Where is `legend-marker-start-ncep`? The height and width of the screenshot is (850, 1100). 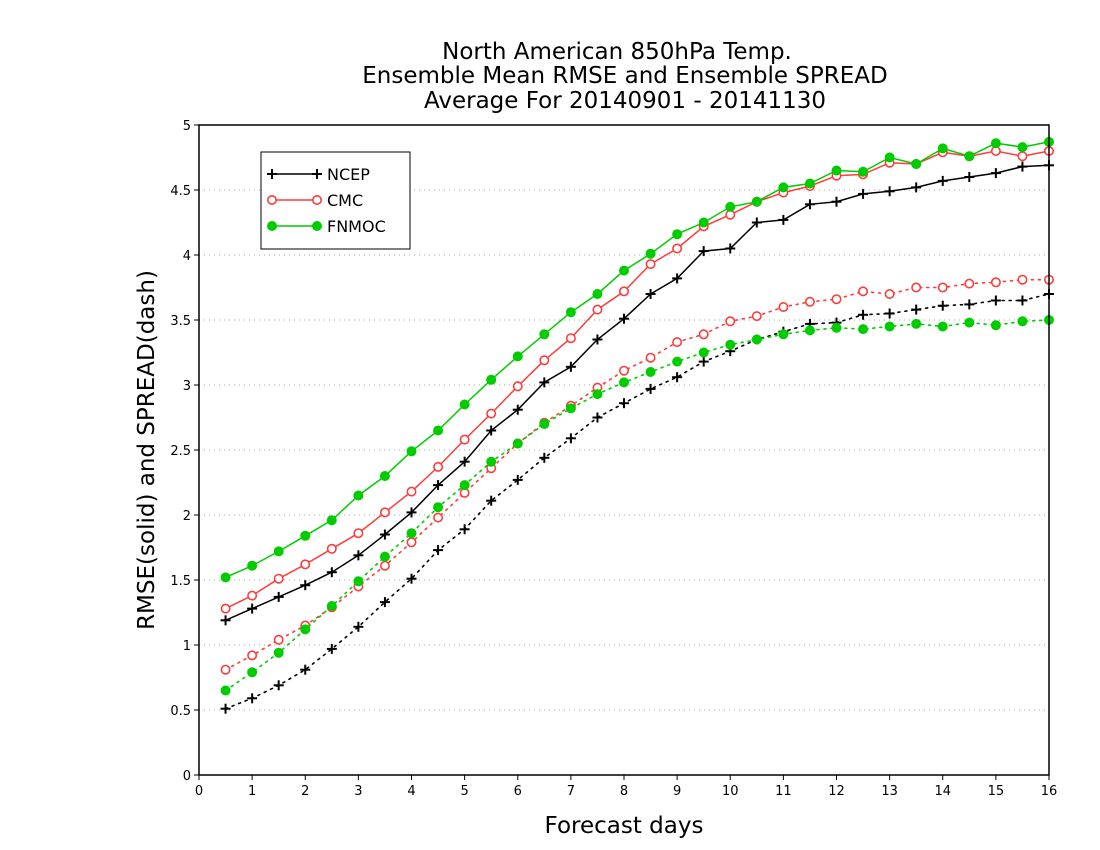 legend-marker-start-ncep is located at coordinates (272, 174).